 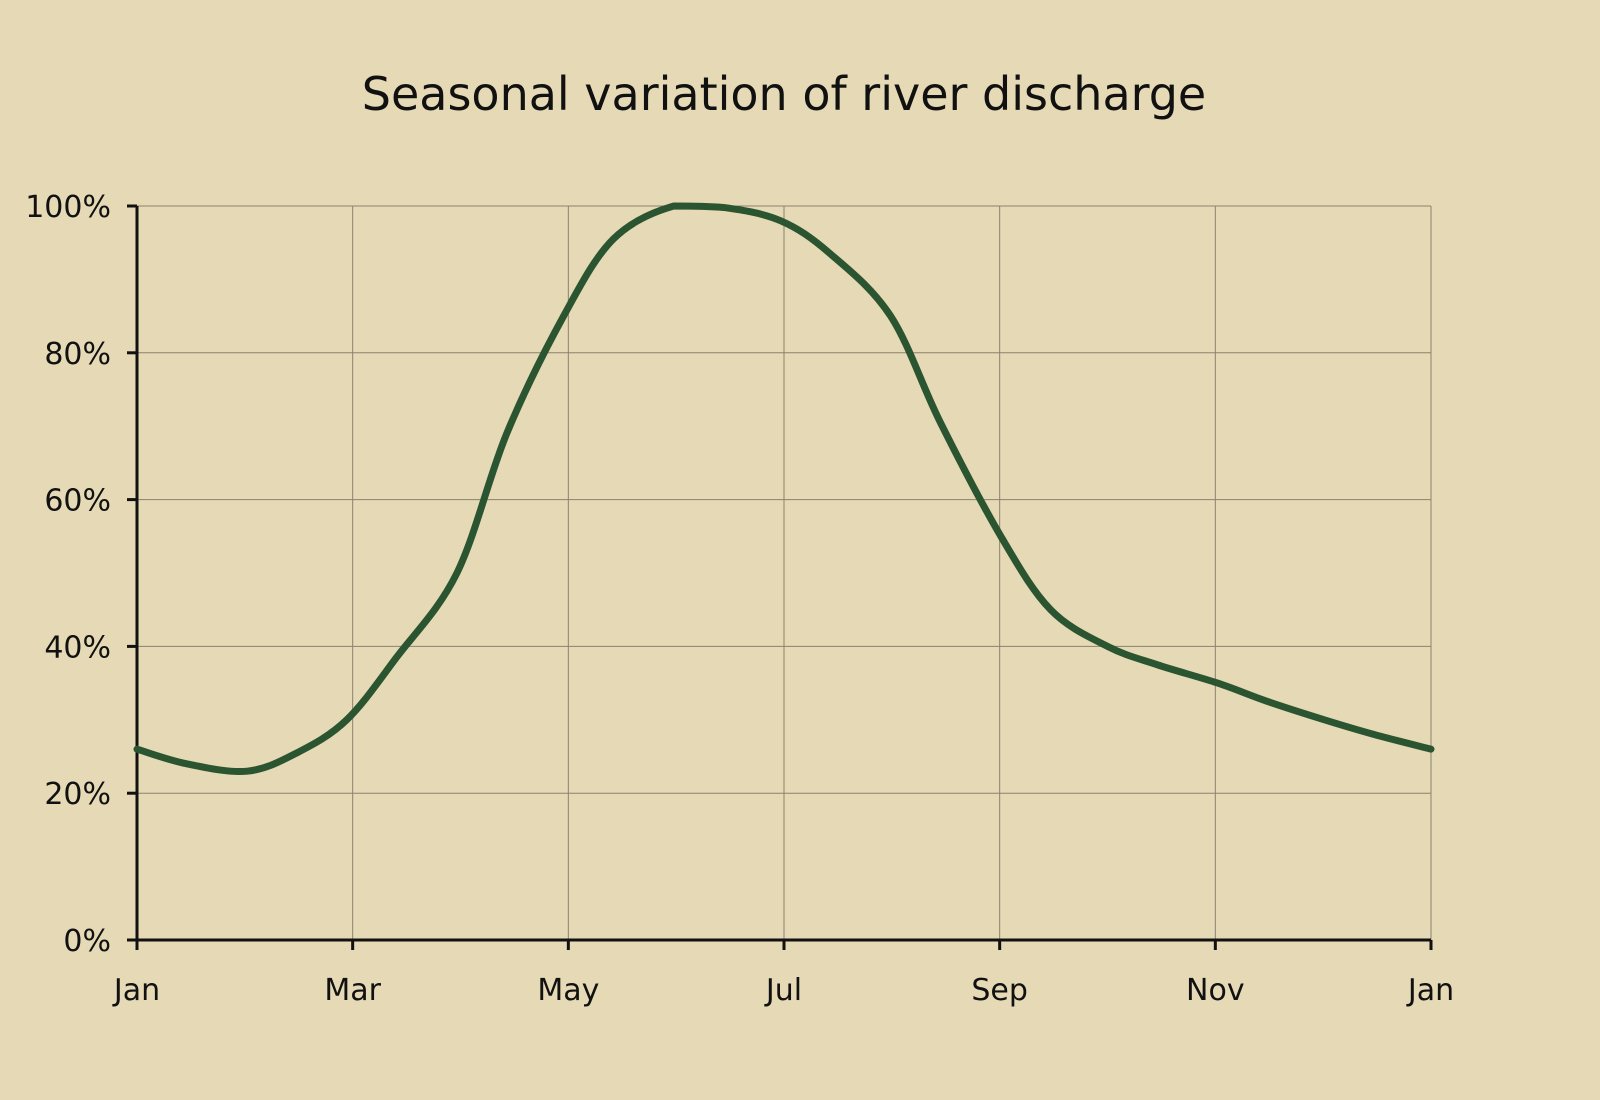 What do you see at coordinates (568, 990) in the screenshot?
I see `x-tick-label: May` at bounding box center [568, 990].